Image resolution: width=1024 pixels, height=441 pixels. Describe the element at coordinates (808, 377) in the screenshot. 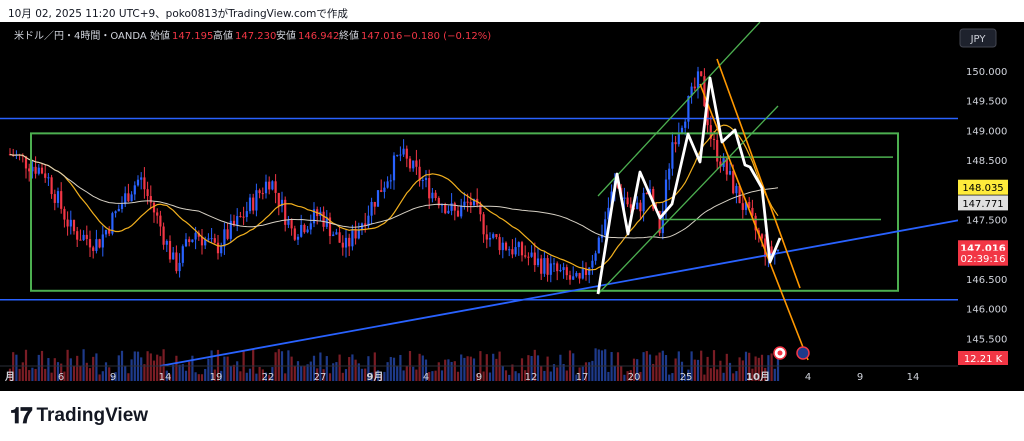

I see `time-tick-label: 4` at that location.